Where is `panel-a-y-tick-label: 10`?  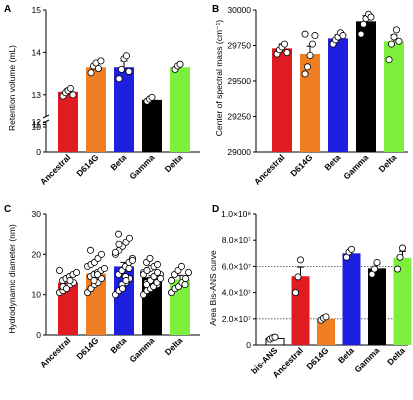 panel-a-y-tick-label: 10 is located at coordinates (37, 127).